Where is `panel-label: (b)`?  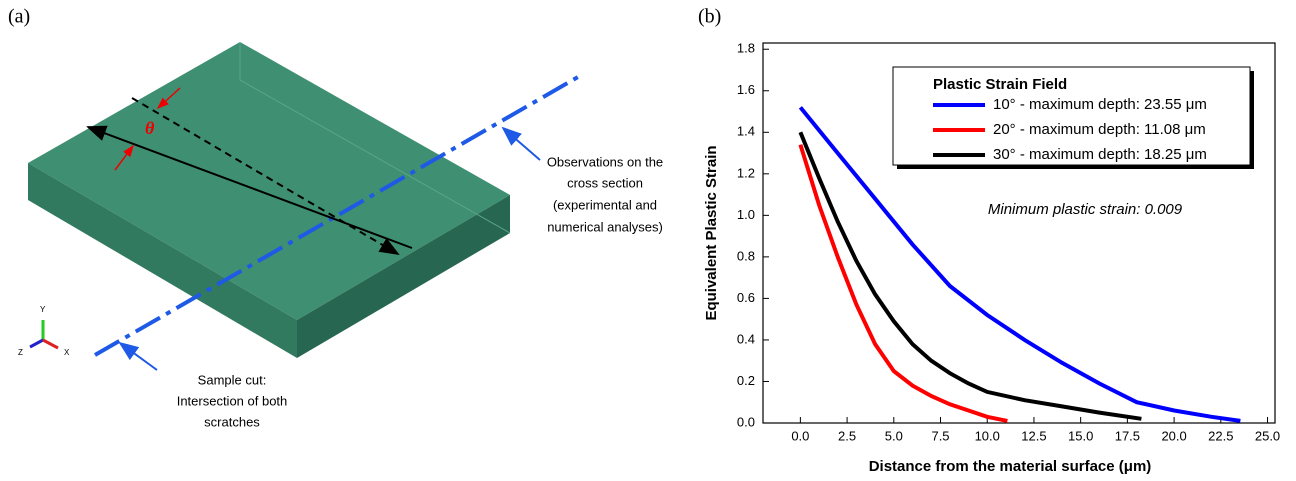 panel-label: (b) is located at coordinates (709, 17).